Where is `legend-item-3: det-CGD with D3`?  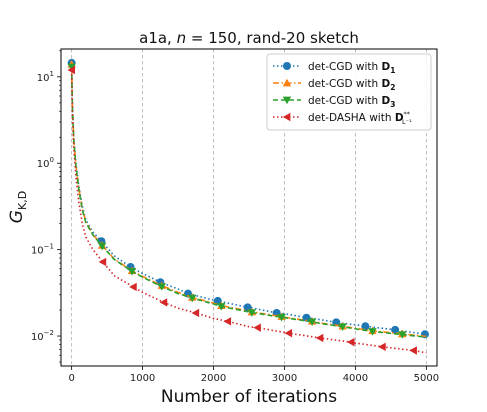 legend-item-3: det-CGD with D3 is located at coordinates (334, 102).